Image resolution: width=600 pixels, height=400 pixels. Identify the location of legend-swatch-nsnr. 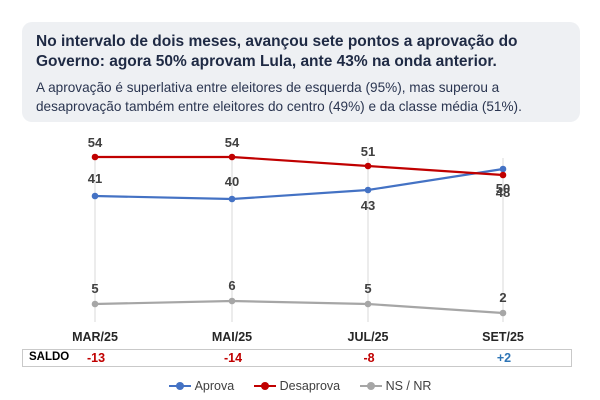
(370, 386).